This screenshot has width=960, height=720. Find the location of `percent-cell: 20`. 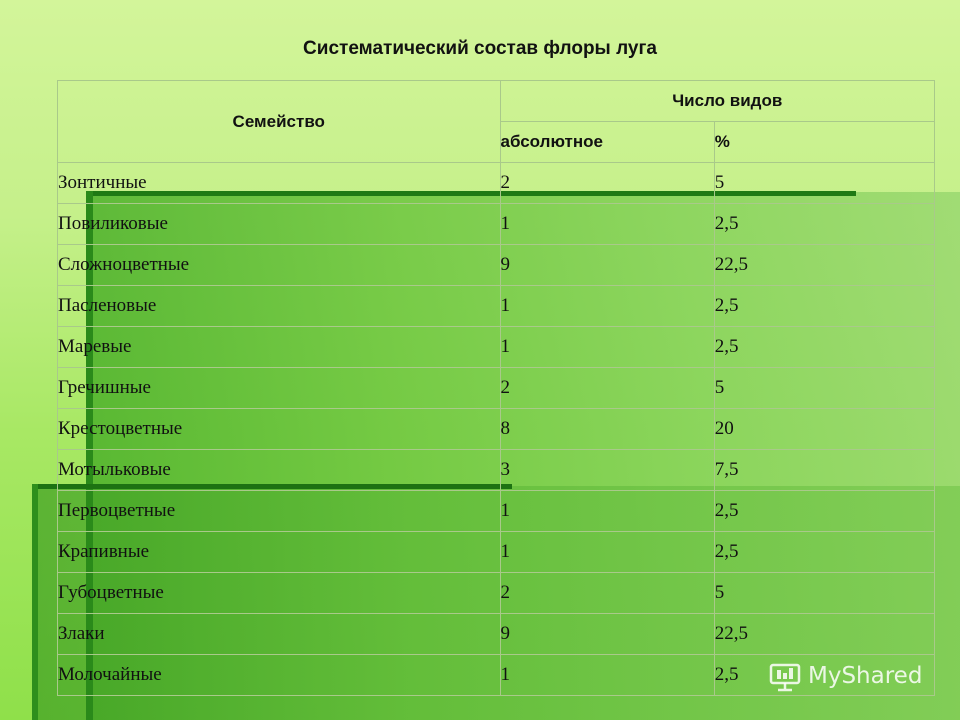

percent-cell: 20 is located at coordinates (824, 429).